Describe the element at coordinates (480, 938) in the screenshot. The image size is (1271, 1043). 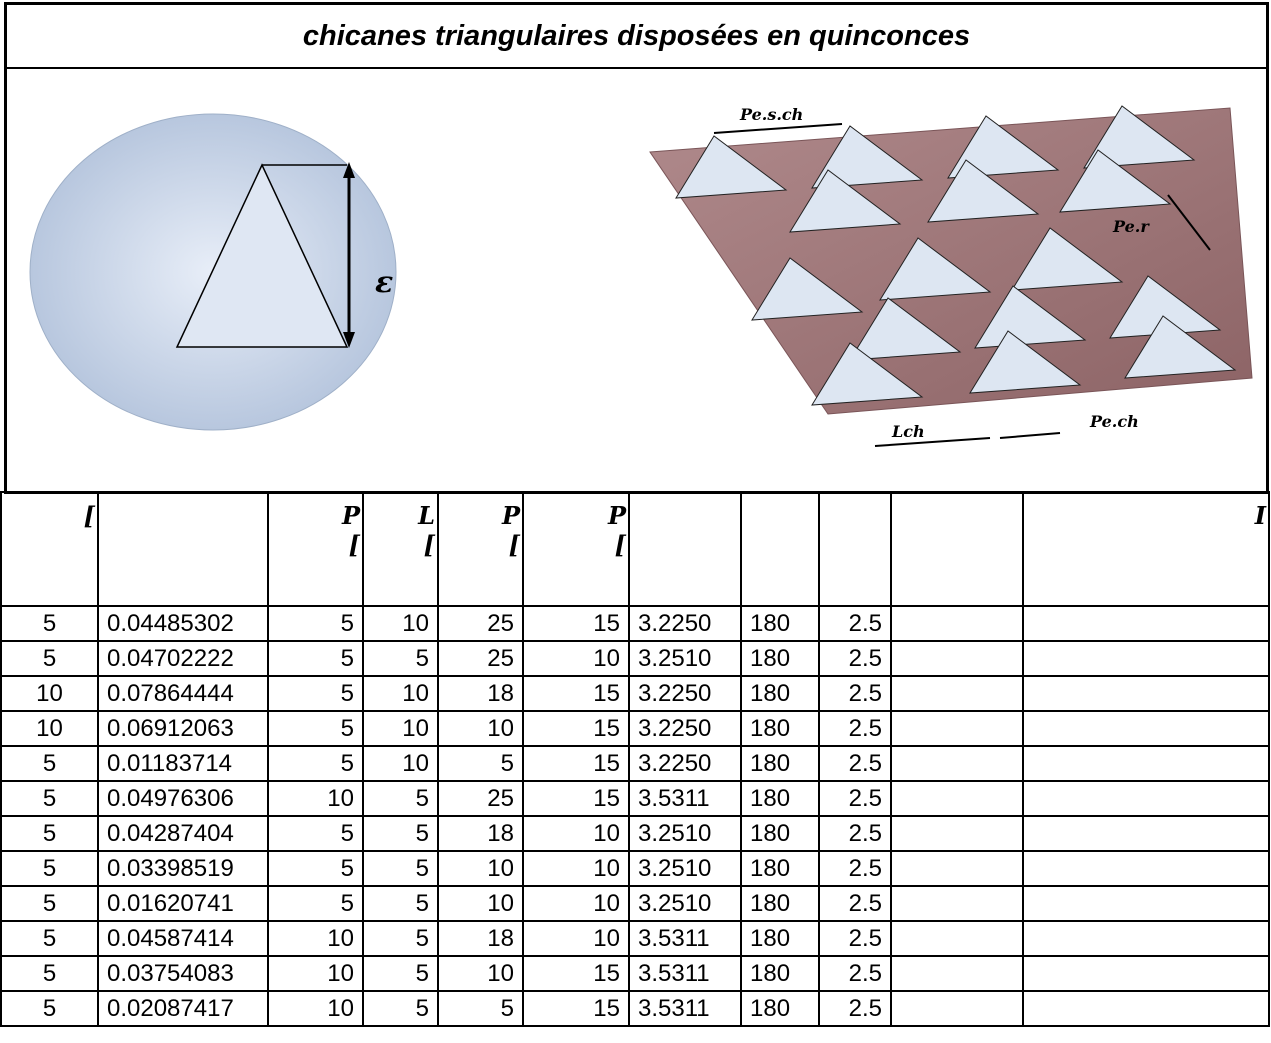
I see `cell: 18` at that location.